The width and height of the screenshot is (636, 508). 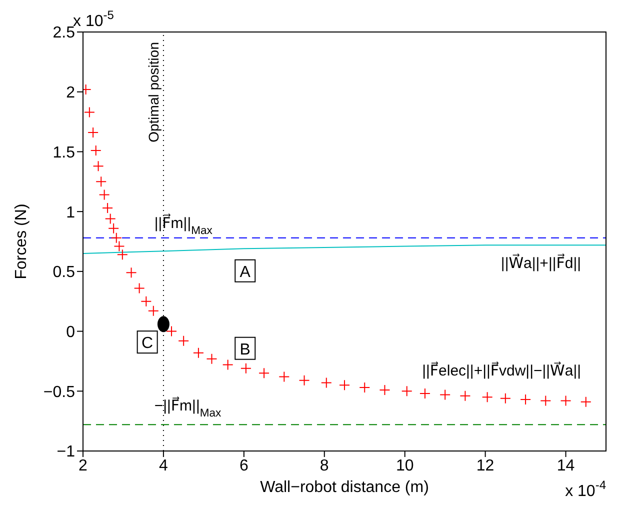 I want to click on y-tick-label: −1, so click(x=66, y=452).